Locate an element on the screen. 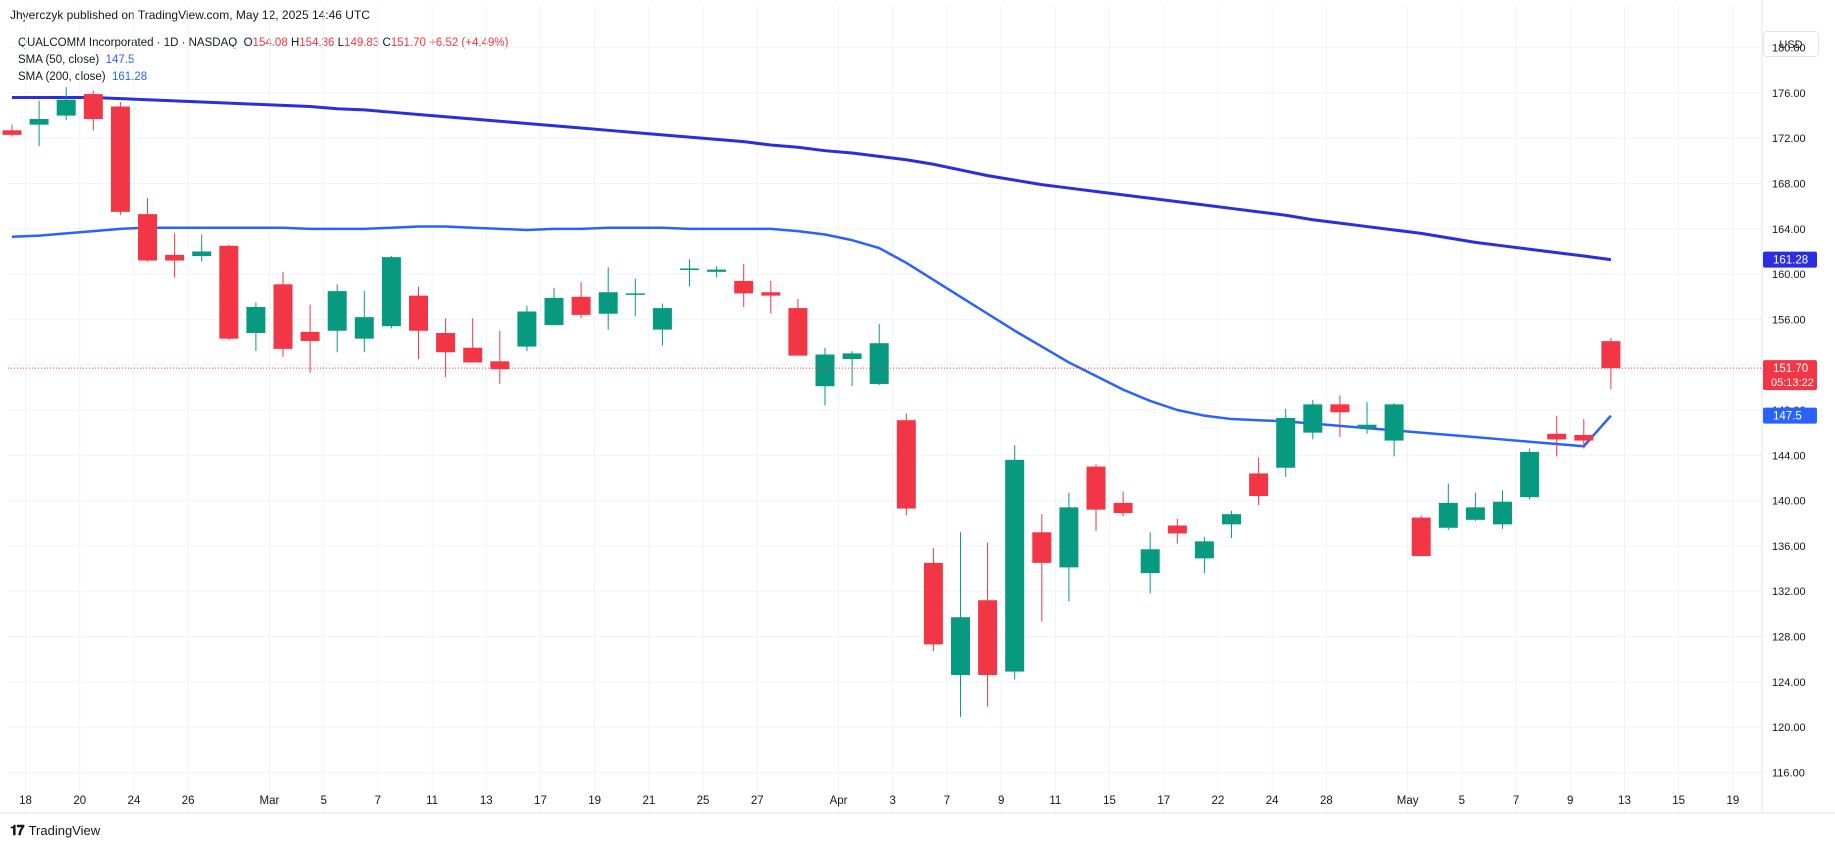  sma50-value: 147.5 is located at coordinates (120, 60).